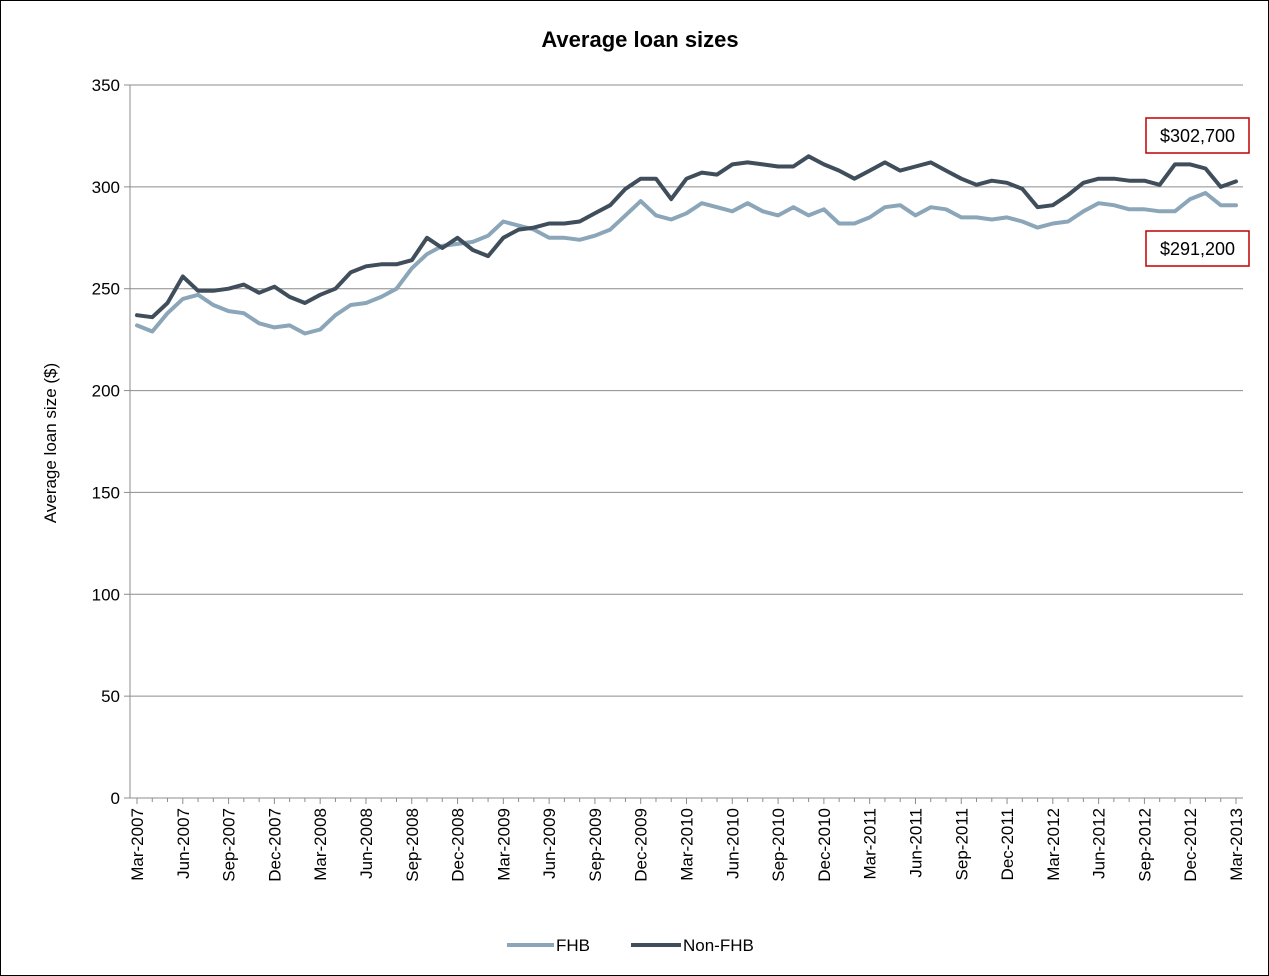  Describe the element at coordinates (1190, 845) in the screenshot. I see `x-tick-label: Dec-2012` at that location.